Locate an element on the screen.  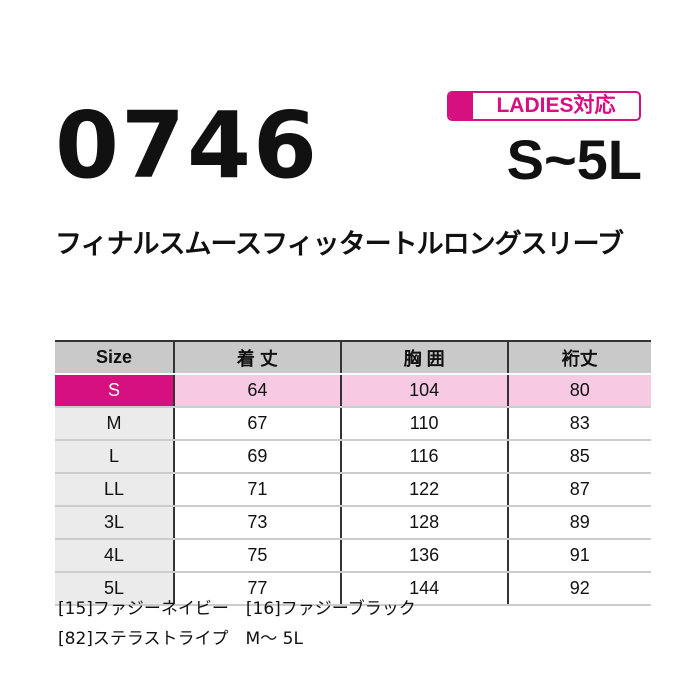
value-cell: 75 is located at coordinates (257, 556).